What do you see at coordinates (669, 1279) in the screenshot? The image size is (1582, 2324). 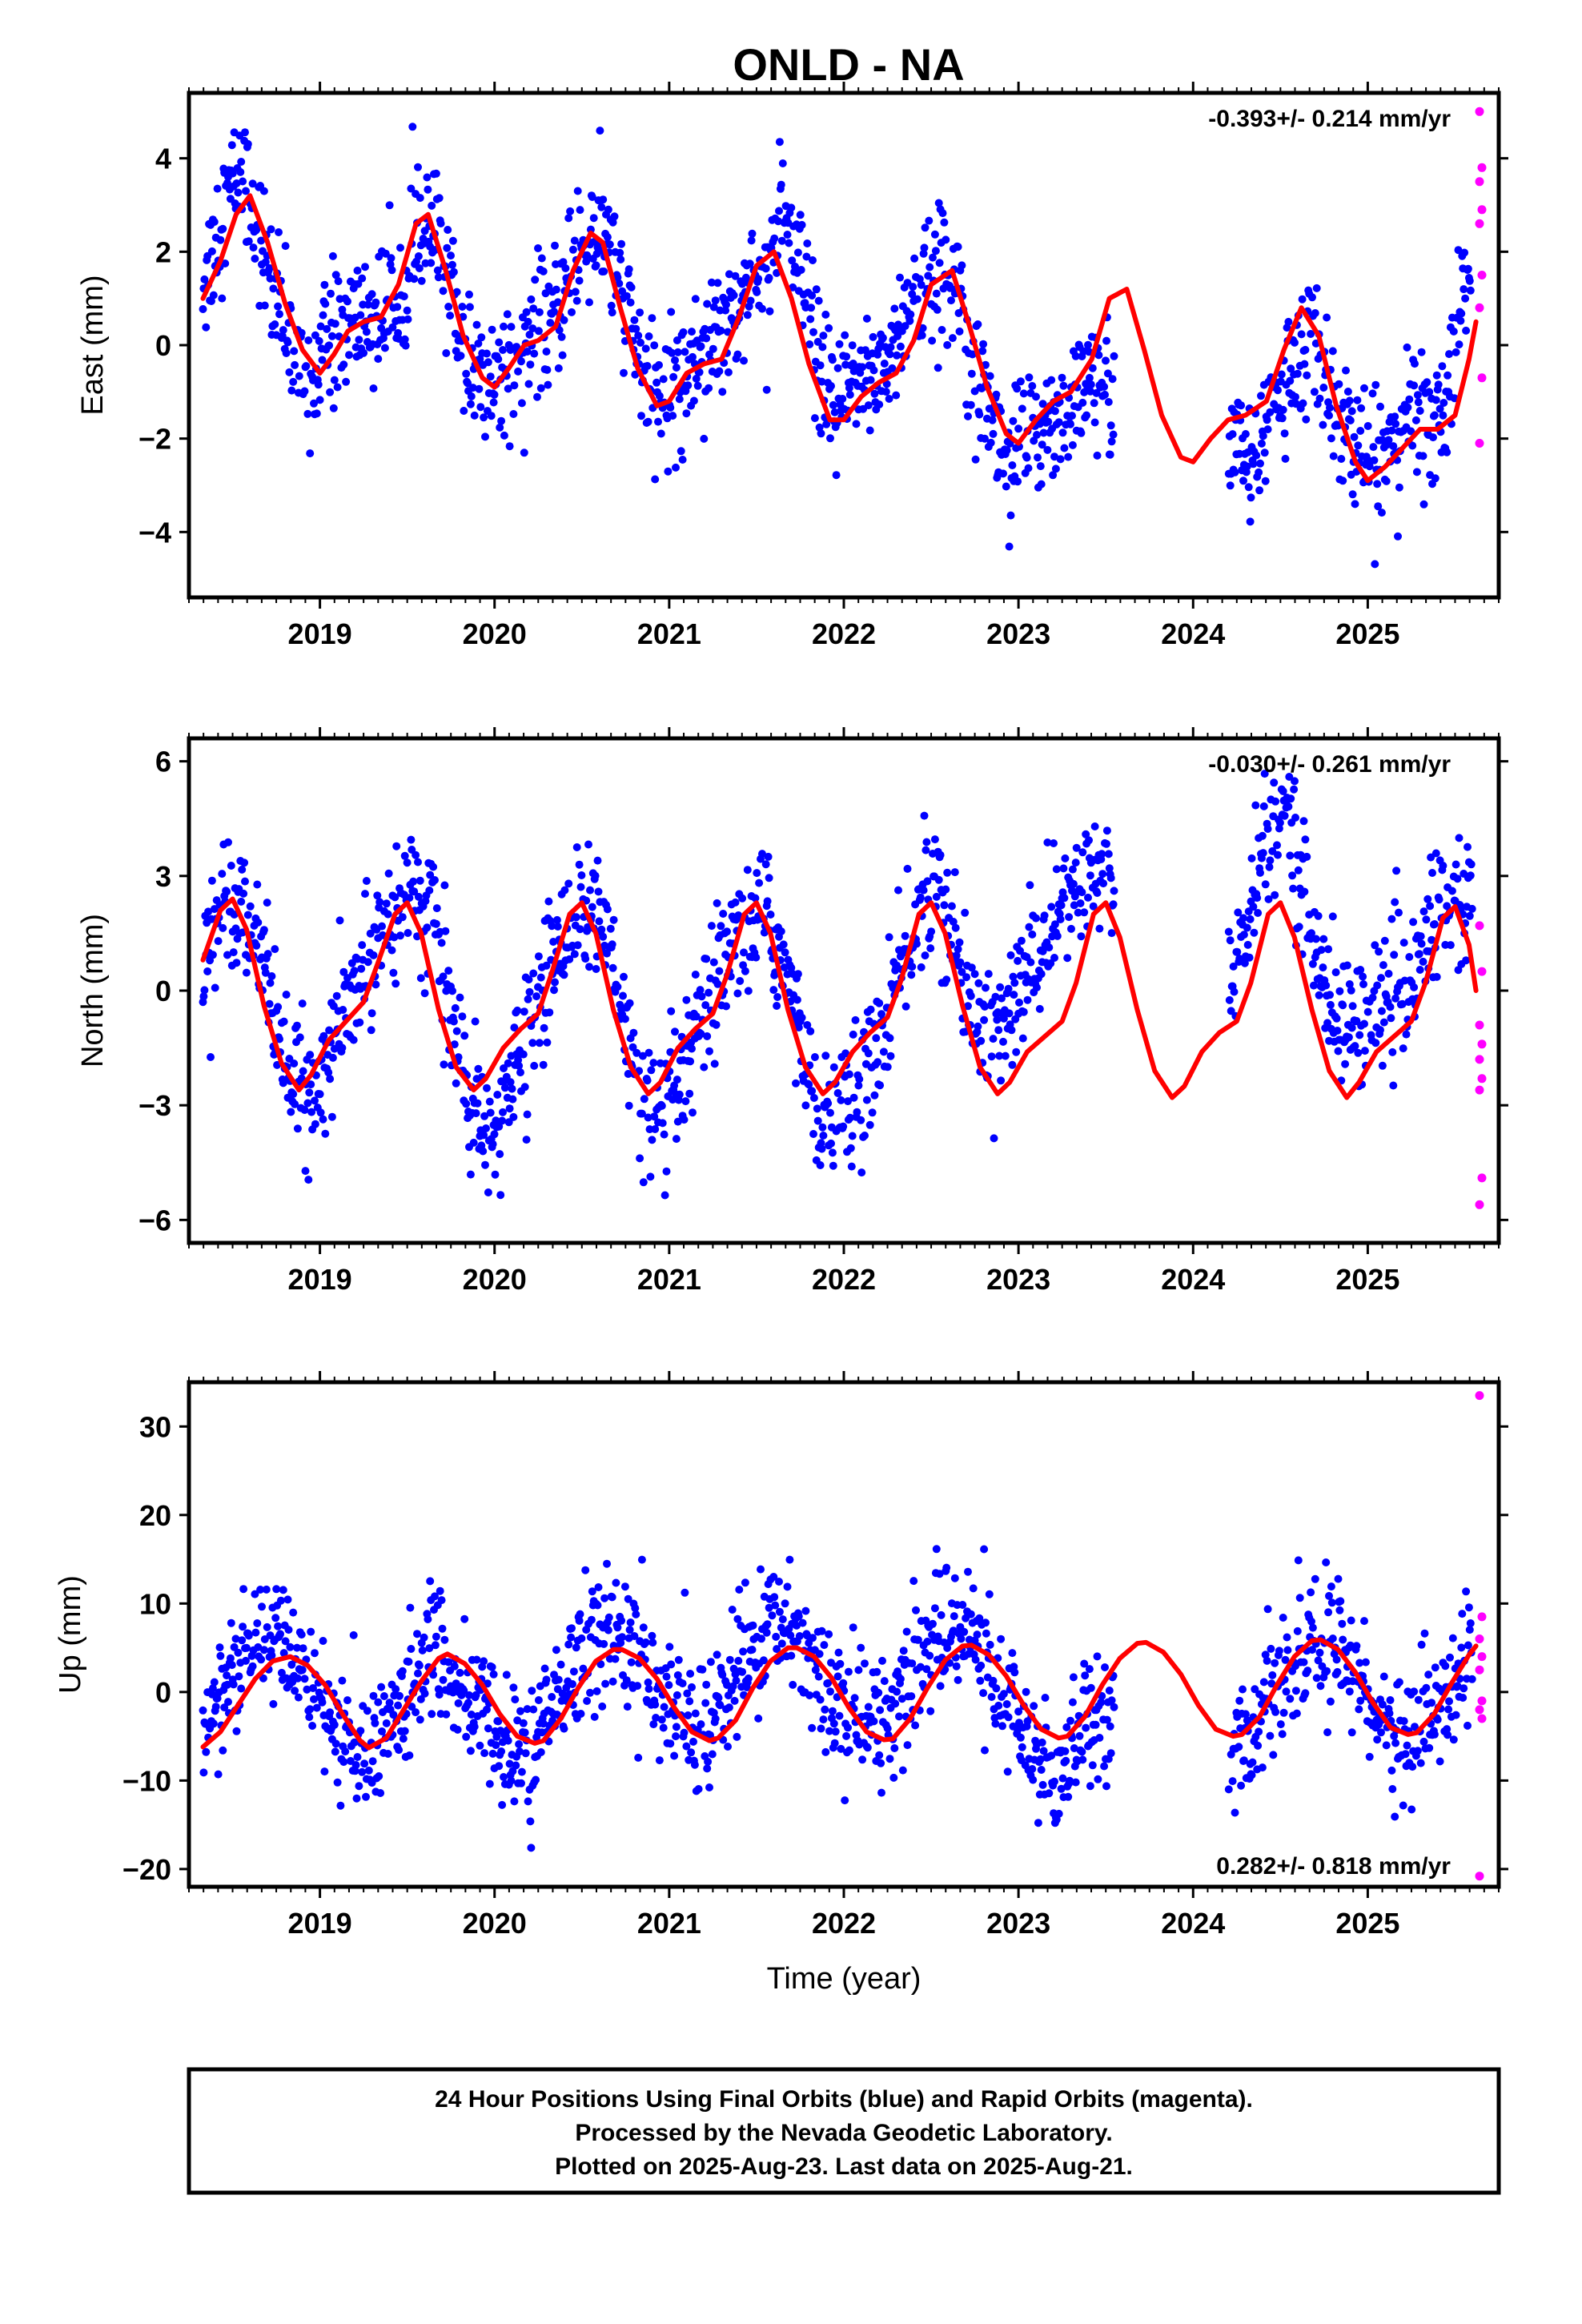 I see `north-x-tick-label: 2021` at bounding box center [669, 1279].